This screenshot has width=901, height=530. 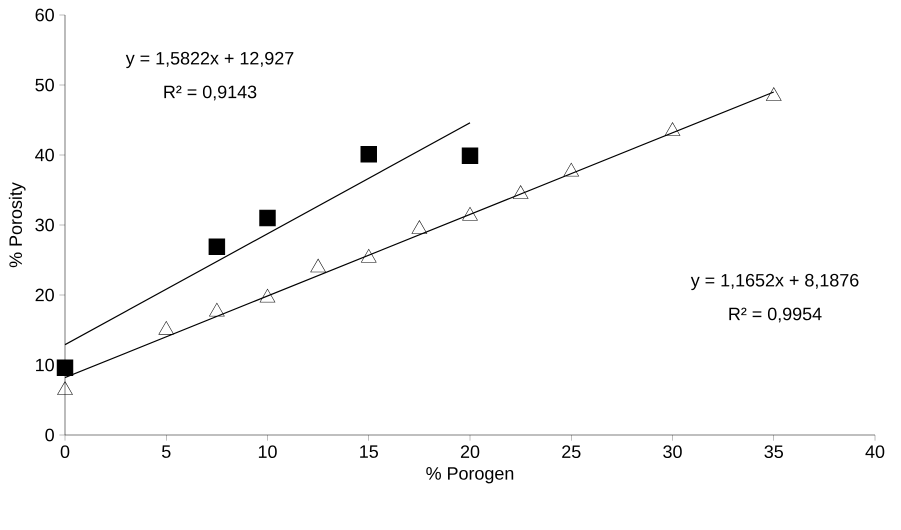 I want to click on y-axis-title: % Porosity, so click(x=17, y=225).